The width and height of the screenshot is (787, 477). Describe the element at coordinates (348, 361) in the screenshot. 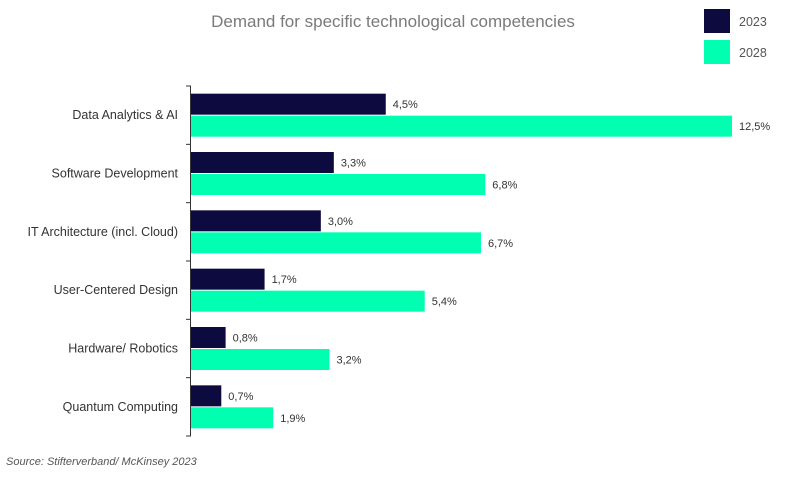

I see `data-label: 3,2%` at that location.